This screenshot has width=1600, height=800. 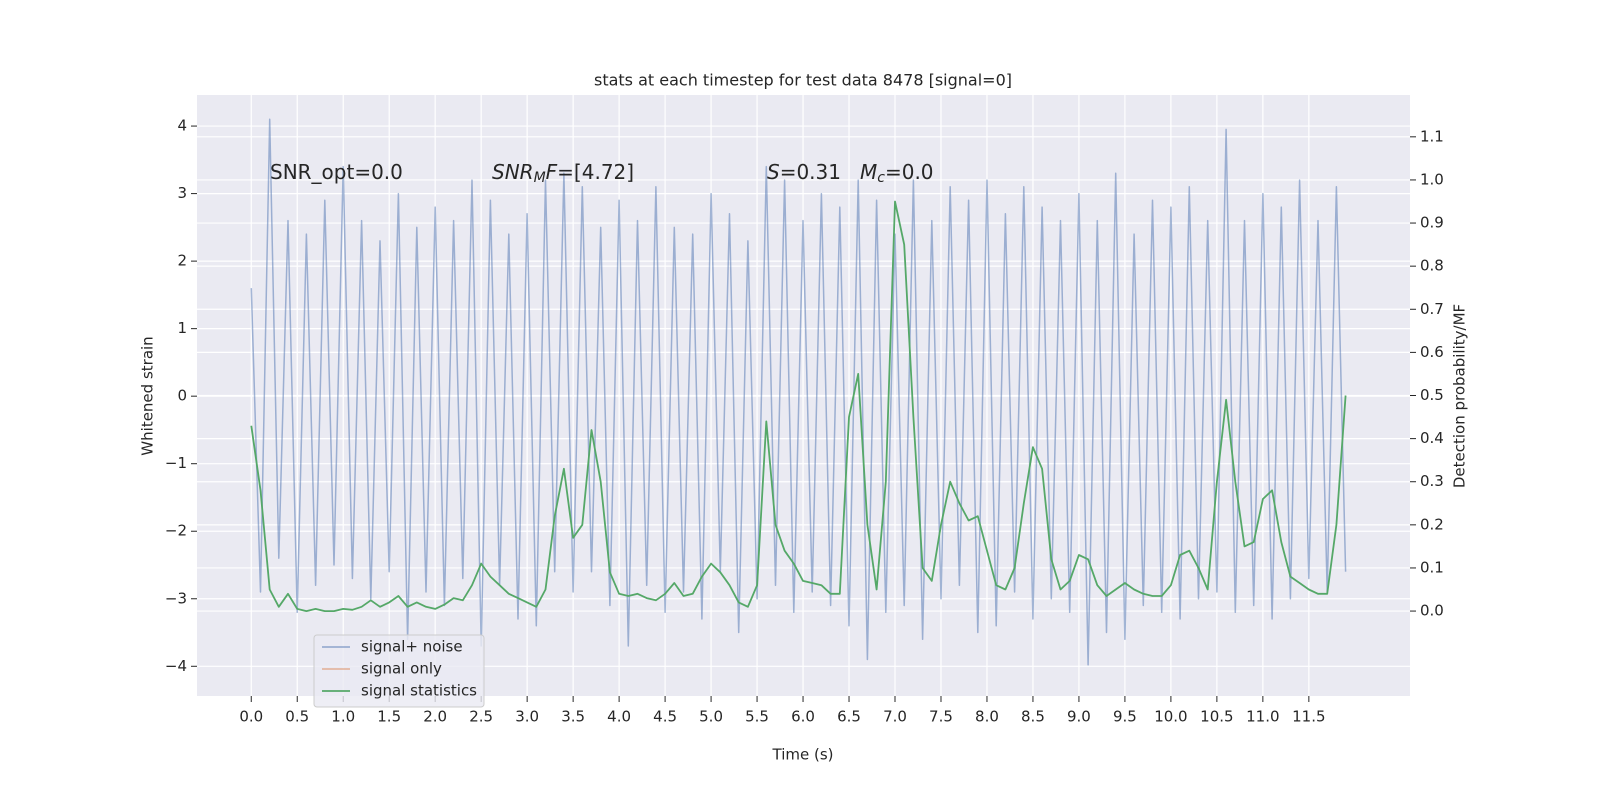 I want to click on y-tick-label: −2, so click(x=176, y=531).